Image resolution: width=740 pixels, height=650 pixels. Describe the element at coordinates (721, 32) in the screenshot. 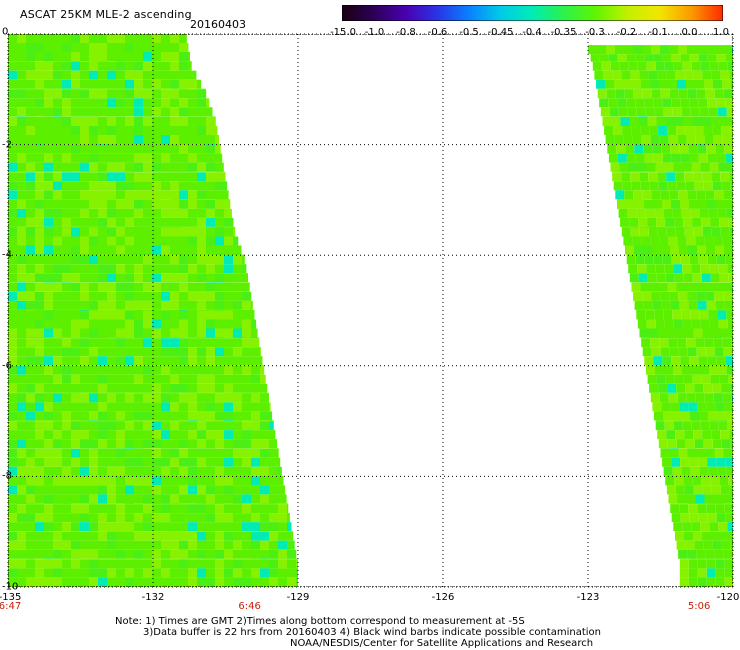

I see `colorbar-tick-label: 1.0` at that location.